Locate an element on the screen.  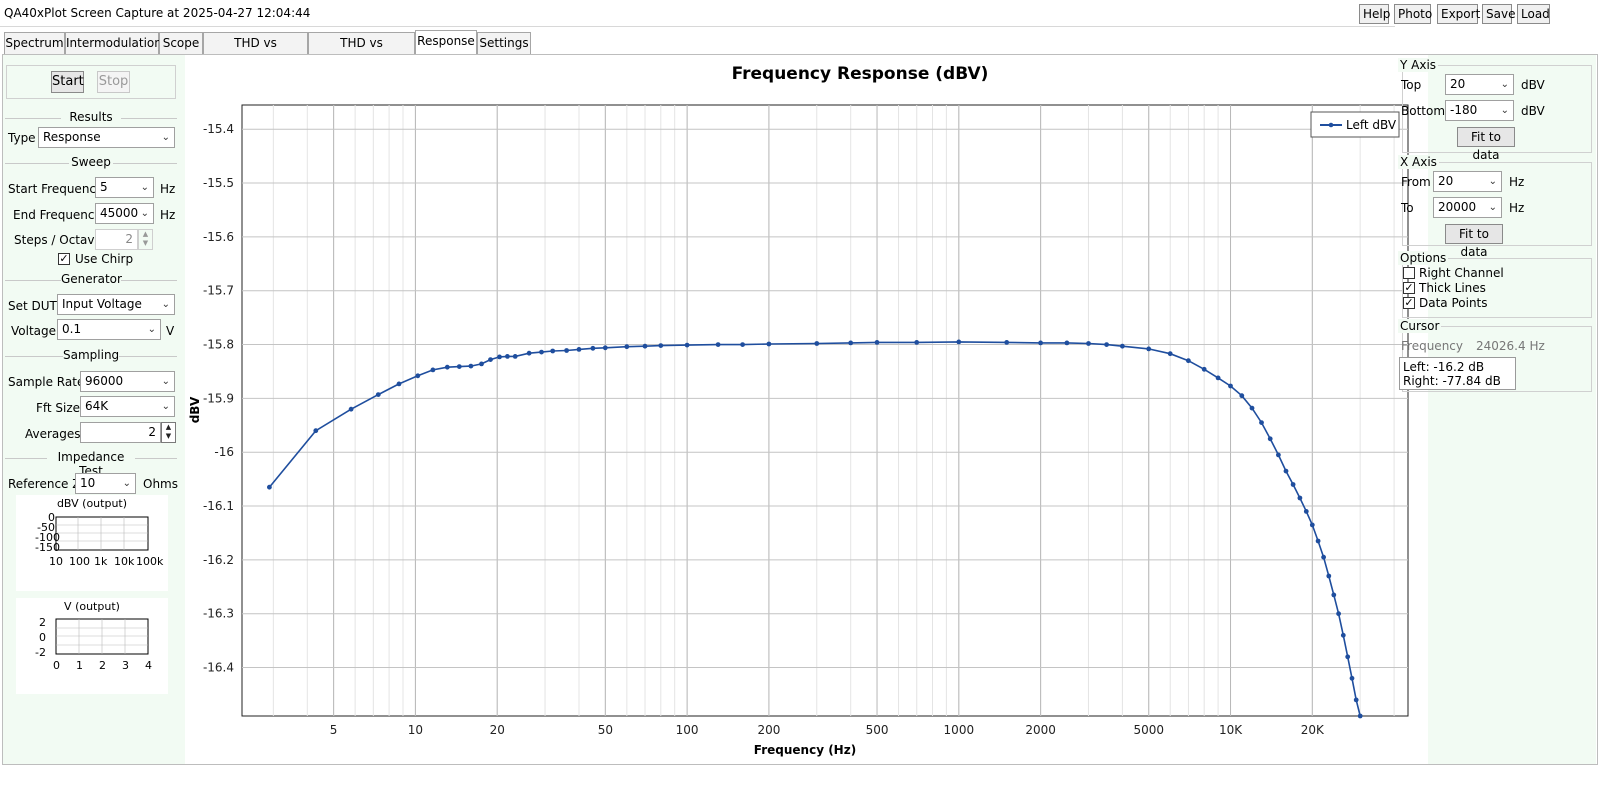
x-tick-label: 1000 is located at coordinates (959, 730).